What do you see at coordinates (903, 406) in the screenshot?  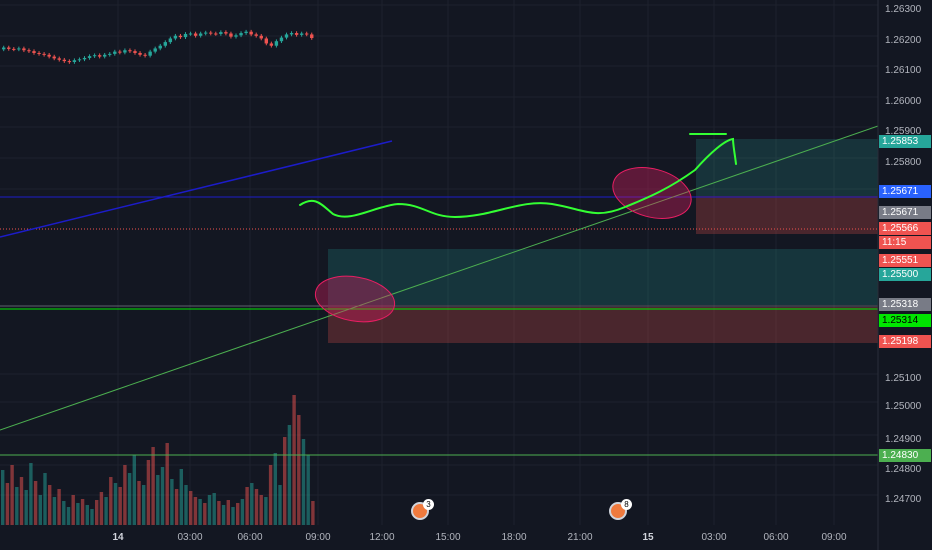 I see `price-tick: 1.25000` at bounding box center [903, 406].